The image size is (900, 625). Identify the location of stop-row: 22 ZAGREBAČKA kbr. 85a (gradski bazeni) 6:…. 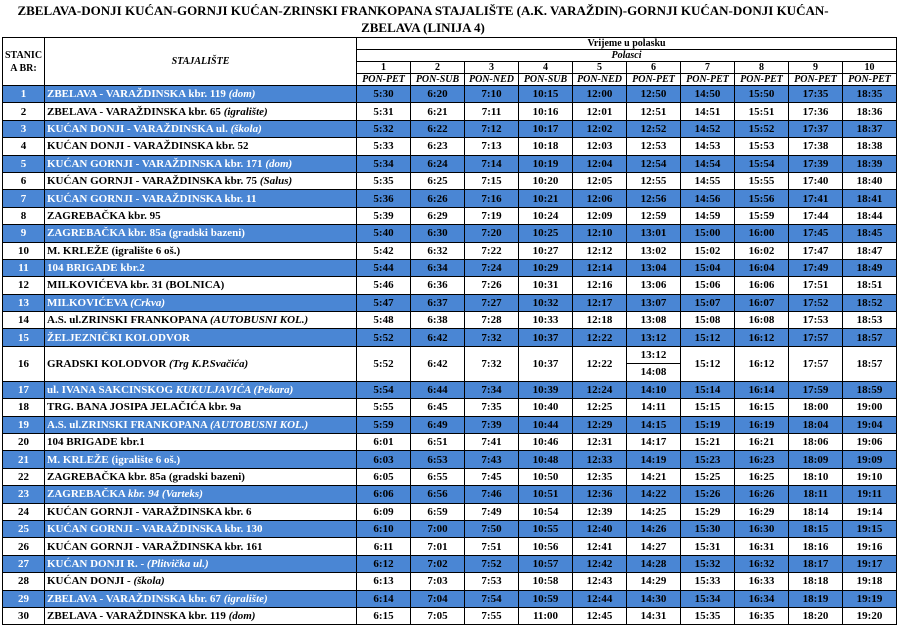
(450, 477).